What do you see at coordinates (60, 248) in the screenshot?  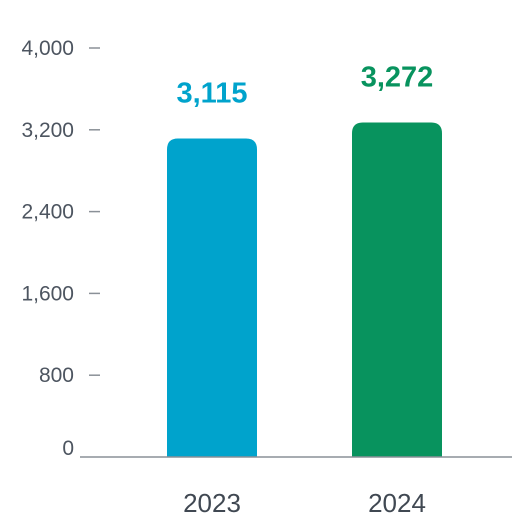 I see `y-axis: 0 800 1,600 2,400 3,200 4,000` at bounding box center [60, 248].